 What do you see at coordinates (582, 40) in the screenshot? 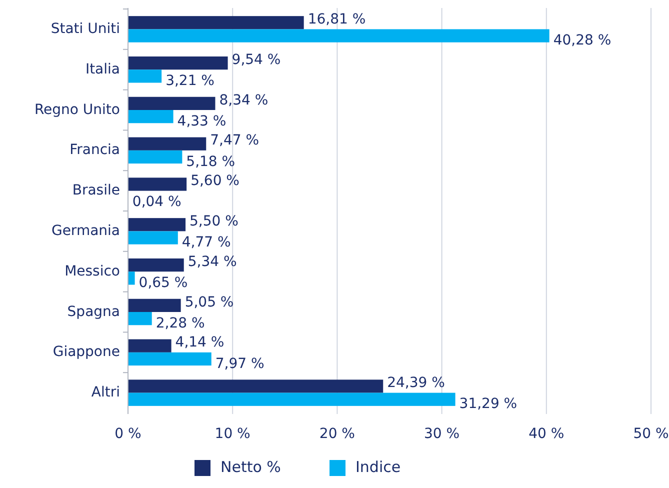
I see `data-label: 40,28 %` at bounding box center [582, 40].